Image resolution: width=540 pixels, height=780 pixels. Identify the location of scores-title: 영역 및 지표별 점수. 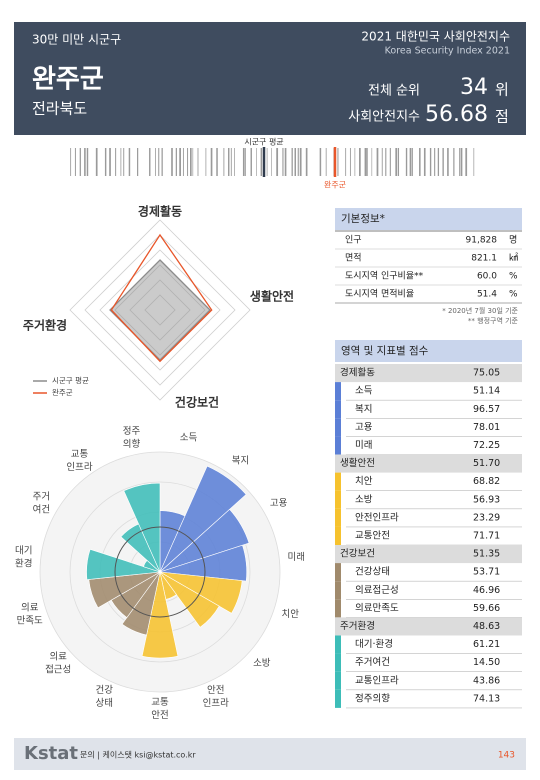
(385, 351).